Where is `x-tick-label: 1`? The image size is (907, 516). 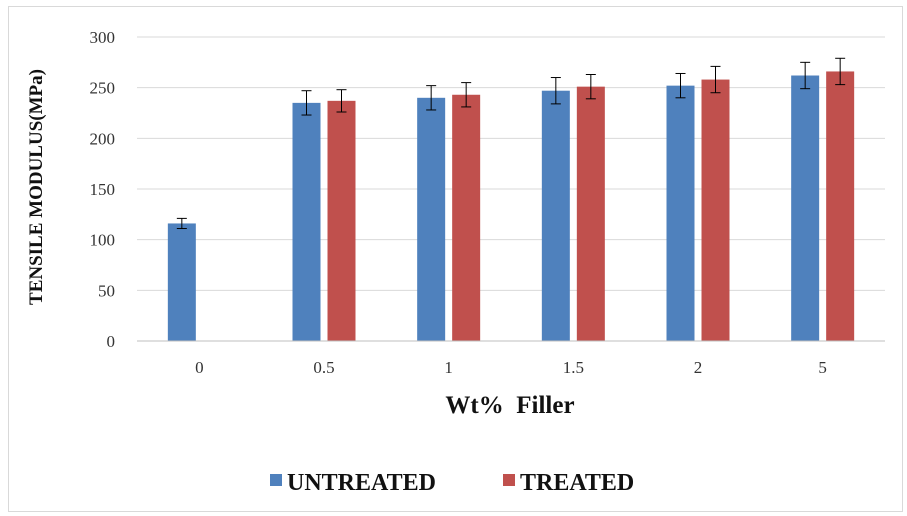 x-tick-label: 1 is located at coordinates (448, 367).